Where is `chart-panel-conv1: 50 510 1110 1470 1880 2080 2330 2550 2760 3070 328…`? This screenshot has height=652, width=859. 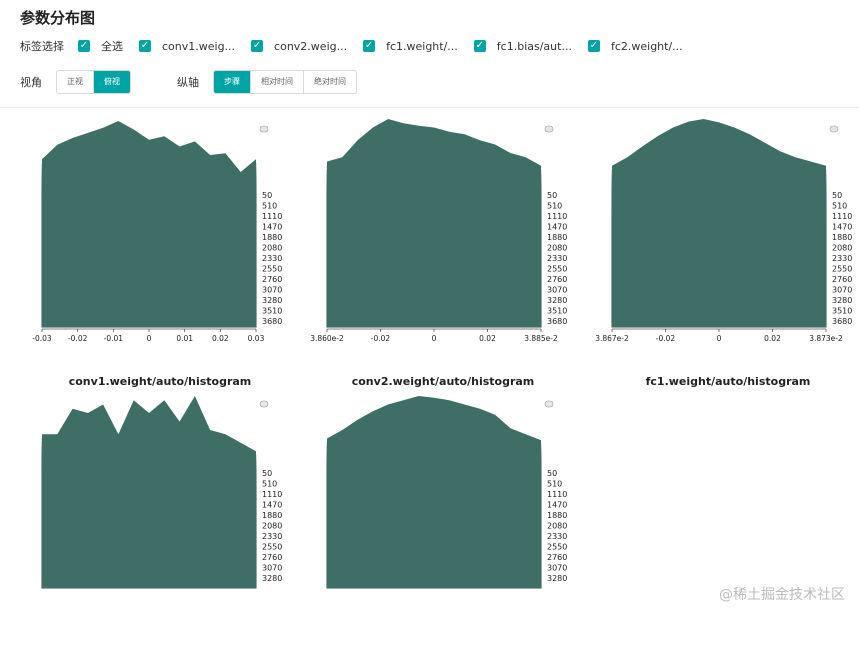 chart-panel-conv1: 50 510 1110 1470 1880 2080 2330 2550 2760 3070 328… is located at coordinates (160, 251).